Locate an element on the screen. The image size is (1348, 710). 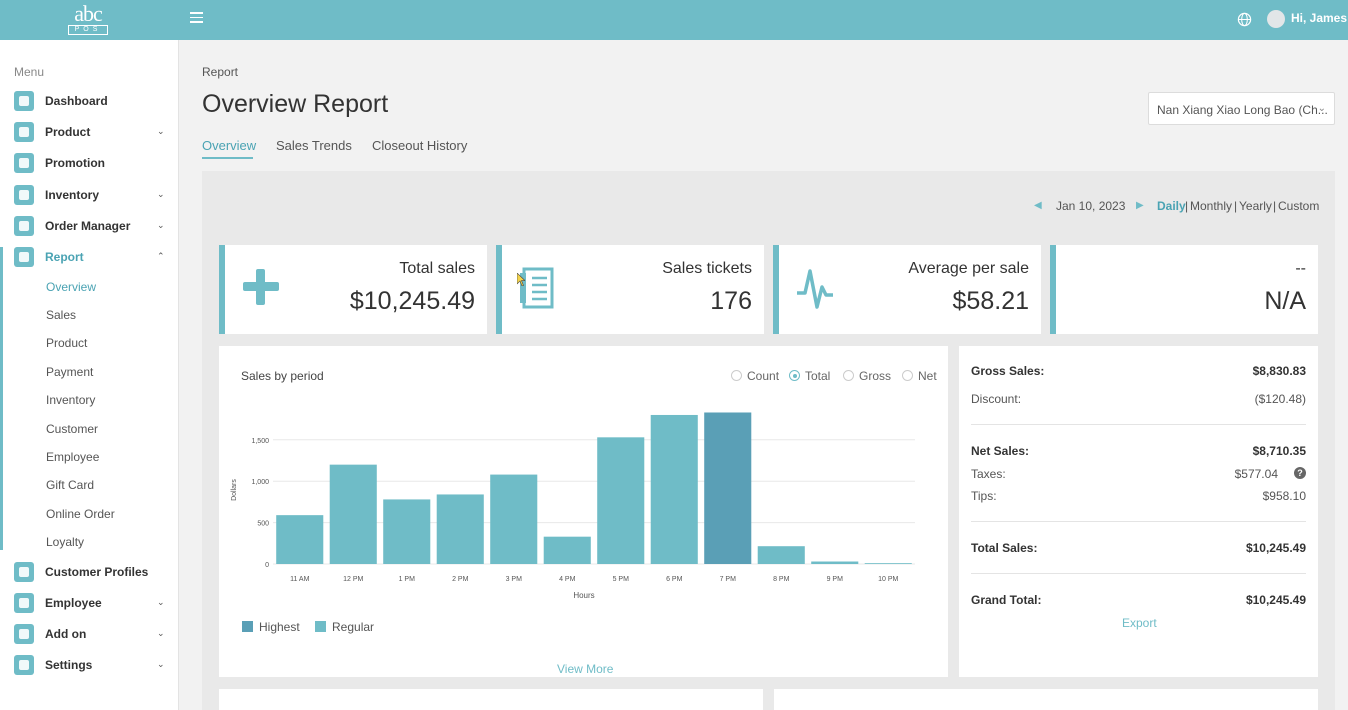
active-indicator is located at coordinates (1, 398).